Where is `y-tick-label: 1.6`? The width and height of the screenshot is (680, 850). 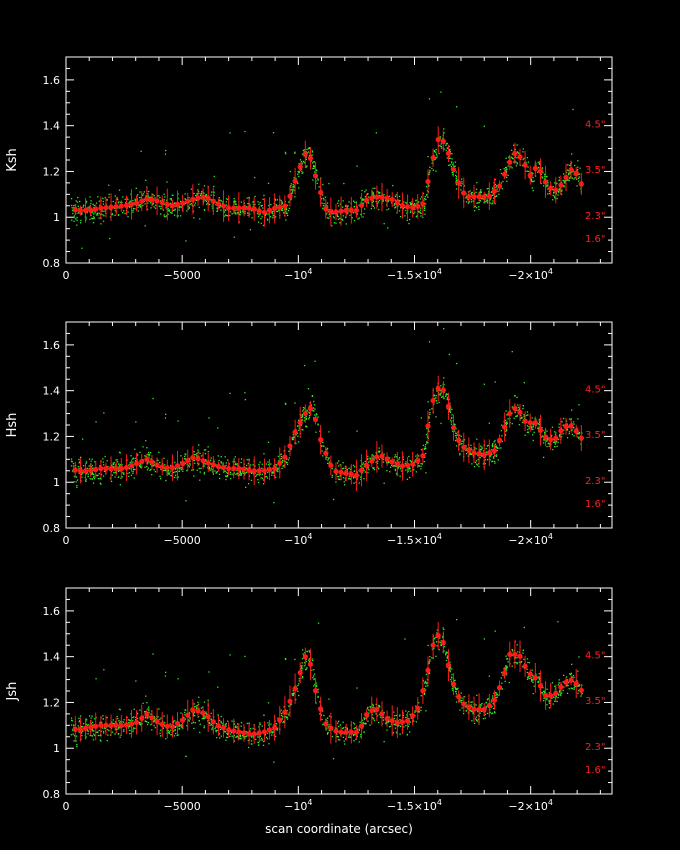 y-tick-label: 1.6 is located at coordinates (52, 80).